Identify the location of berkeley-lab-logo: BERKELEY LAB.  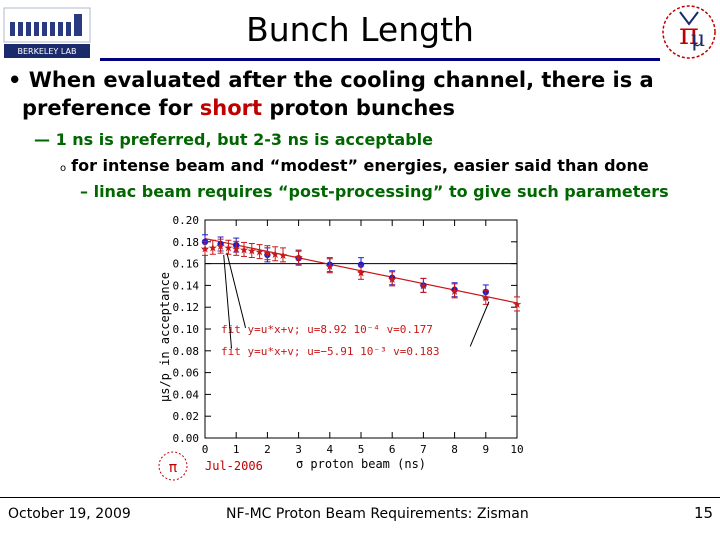
(47, 33).